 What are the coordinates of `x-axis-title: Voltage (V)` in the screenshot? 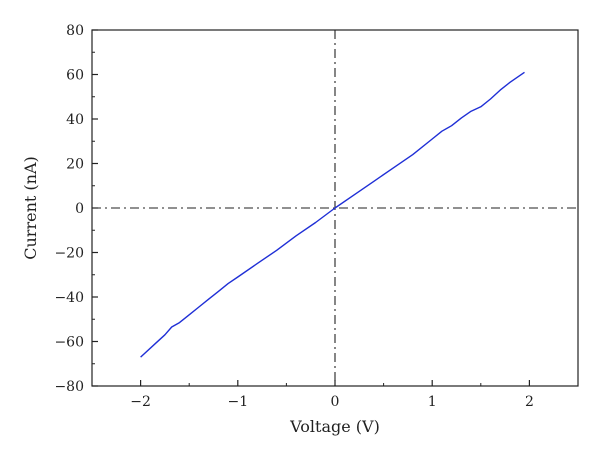 It's located at (334, 426).